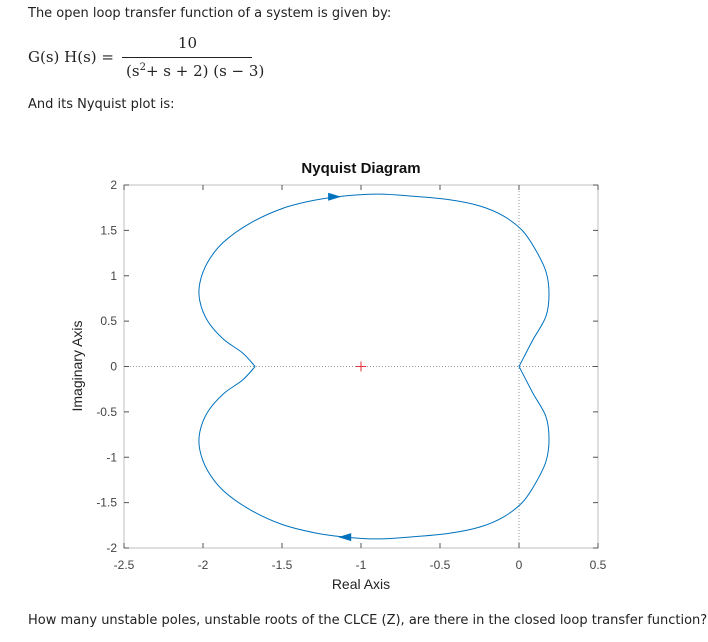 This screenshot has height=642, width=708. I want to click on denominator-pre: (s, so click(133, 71).